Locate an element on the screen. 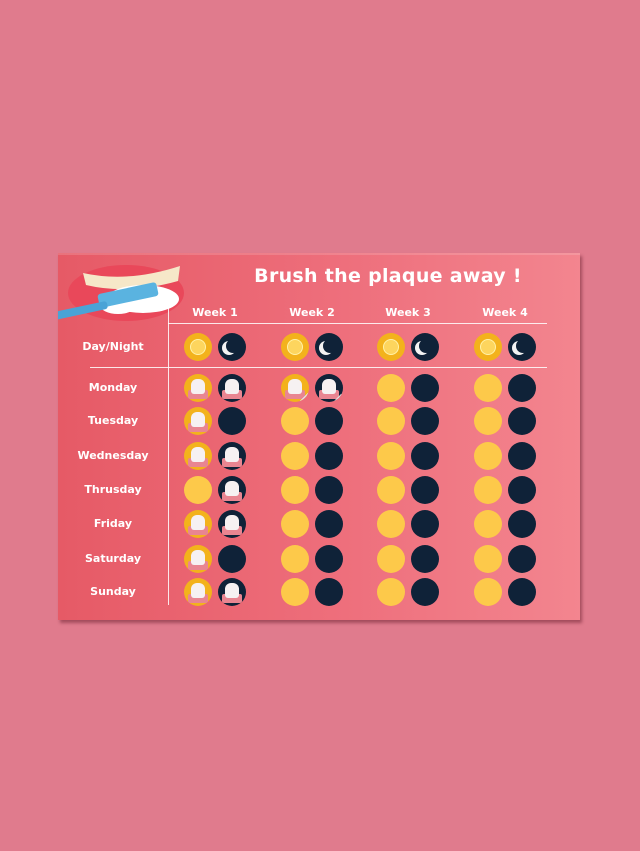 The height and width of the screenshot is (851, 640). day-night-divider is located at coordinates (318, 367).